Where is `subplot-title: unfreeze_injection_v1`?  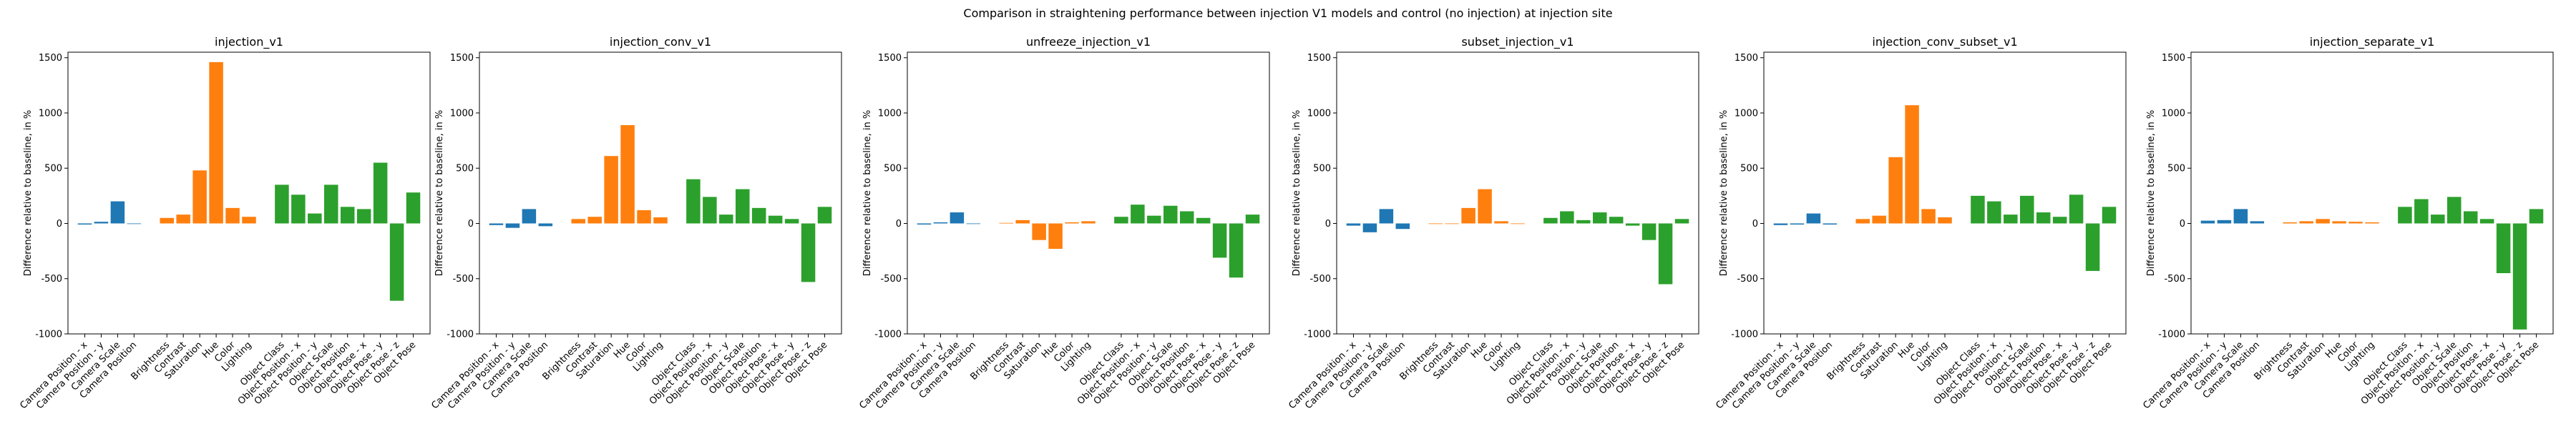 subplot-title: unfreeze_injection_v1 is located at coordinates (1088, 42).